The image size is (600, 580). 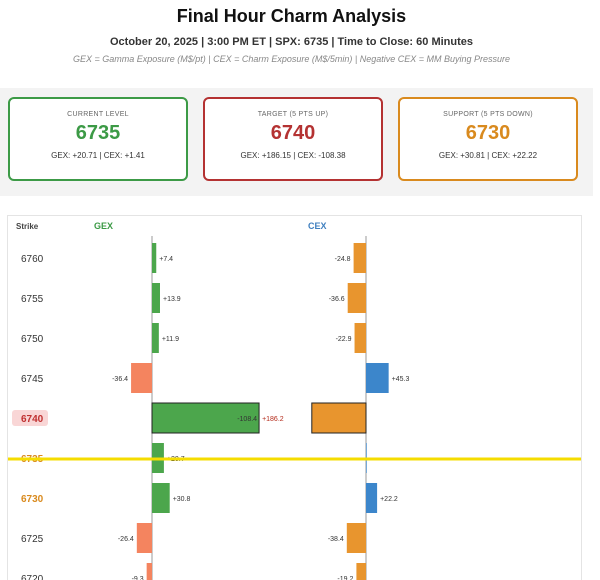 What do you see at coordinates (344, 339) in the screenshot?
I see `cex-value-label: -22.9` at bounding box center [344, 339].